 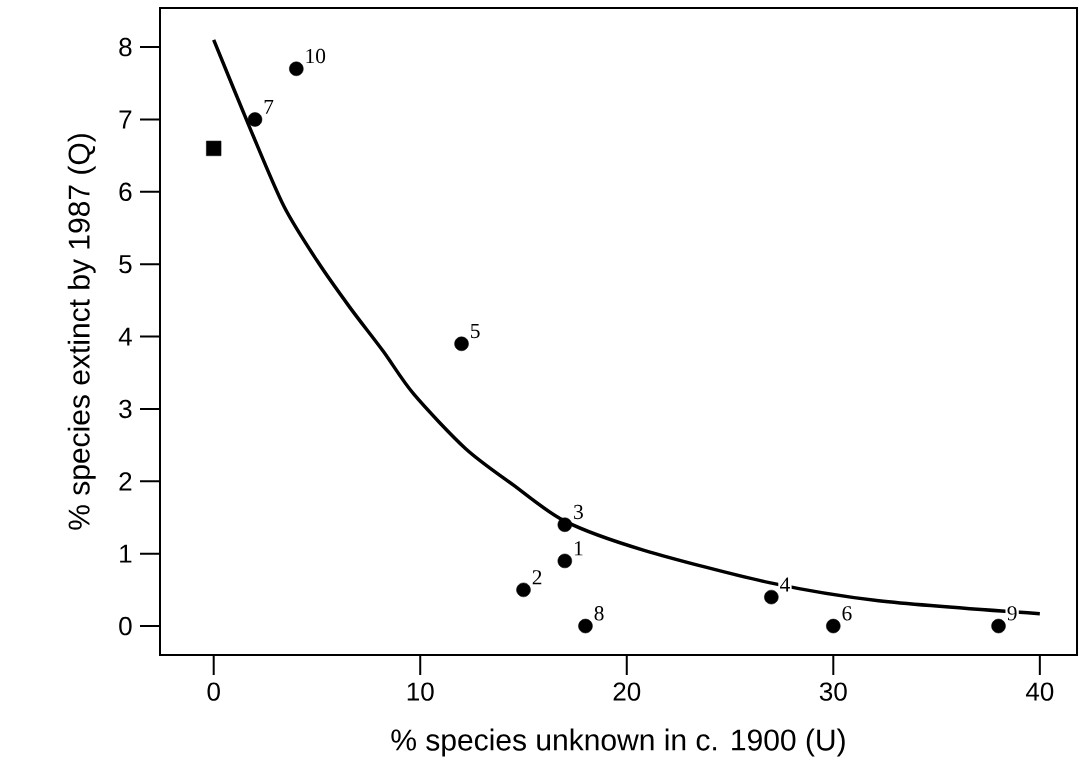 I want to click on annotation: 2, so click(x=537, y=577).